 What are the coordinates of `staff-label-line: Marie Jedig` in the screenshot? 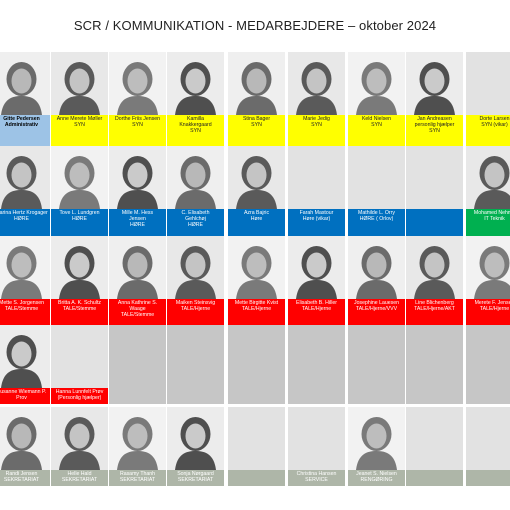 It's located at (316, 119).